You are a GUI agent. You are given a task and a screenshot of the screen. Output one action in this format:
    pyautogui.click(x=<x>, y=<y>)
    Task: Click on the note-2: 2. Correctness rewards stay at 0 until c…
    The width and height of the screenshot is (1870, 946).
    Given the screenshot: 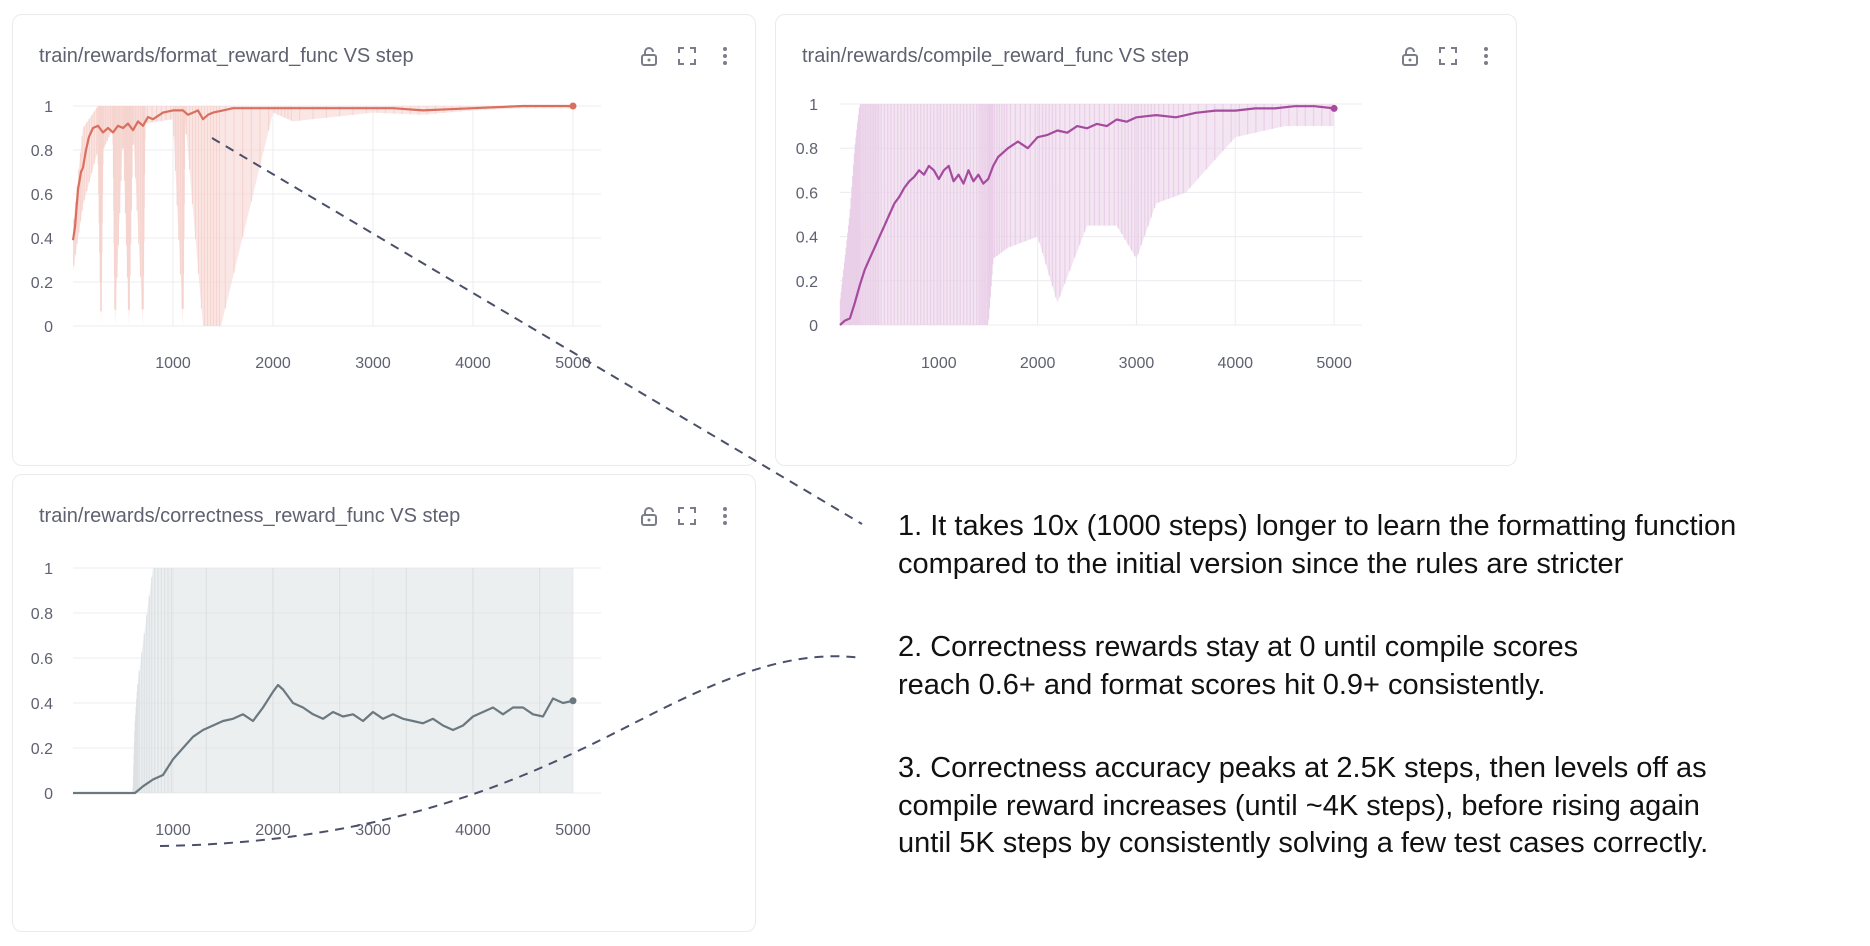 What is the action you would take?
    pyautogui.click(x=1238, y=666)
    